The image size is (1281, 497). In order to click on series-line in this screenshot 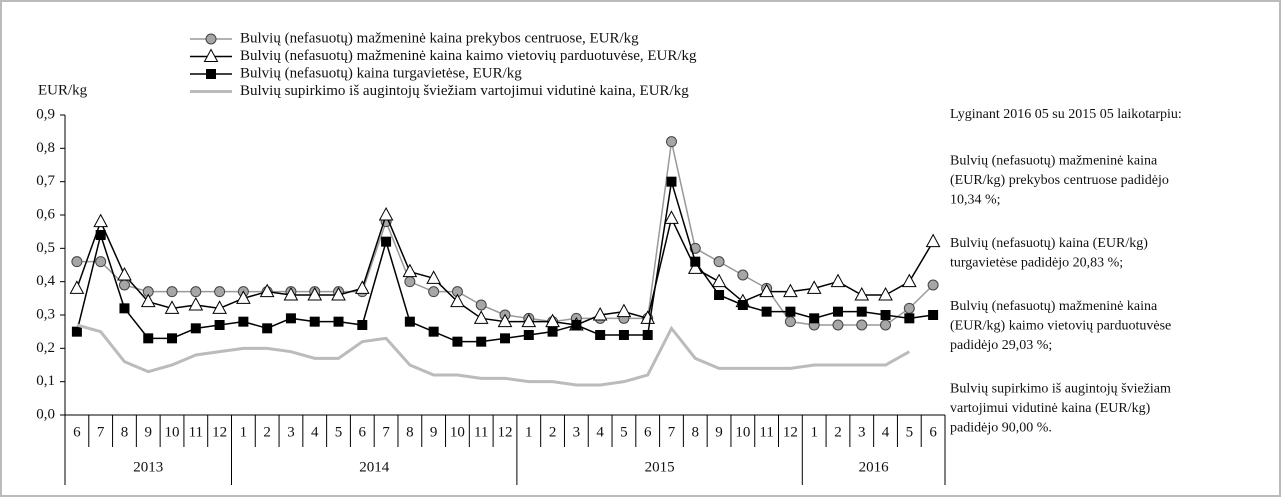, I will do `click(493, 355)`.